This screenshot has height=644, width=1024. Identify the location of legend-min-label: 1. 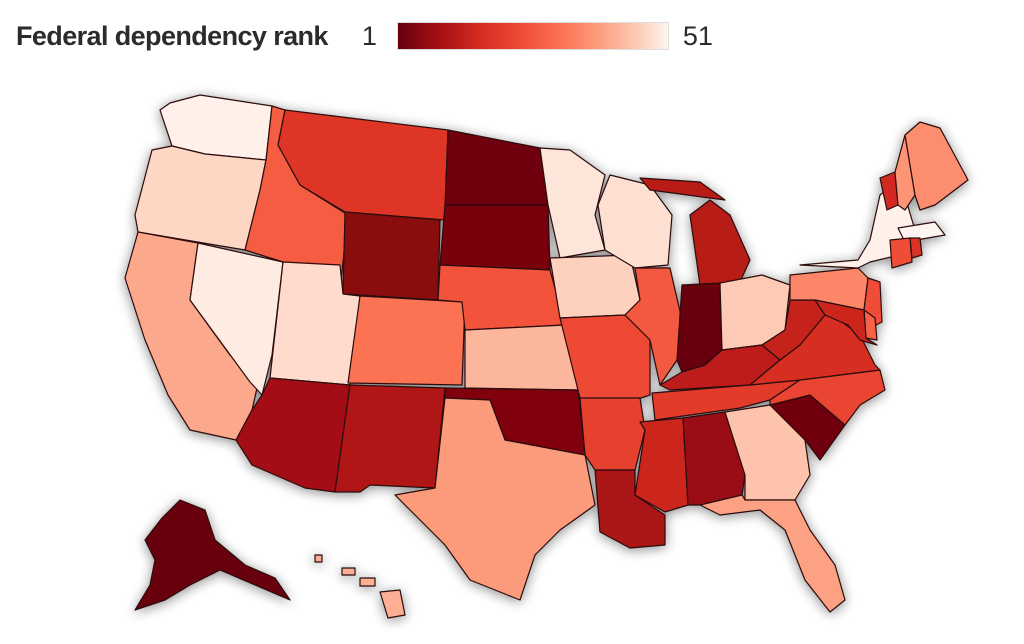
(369, 35).